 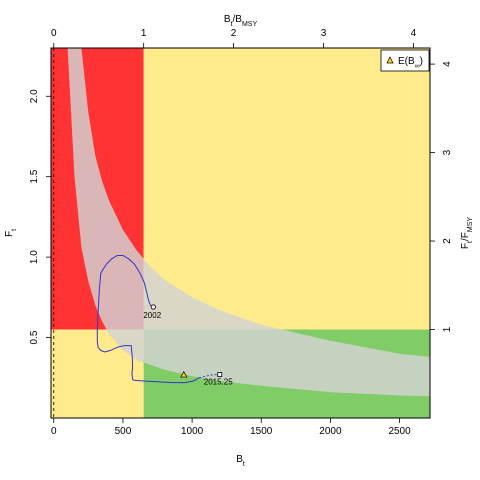 I want to click on start-label: 2002, so click(x=152, y=315).